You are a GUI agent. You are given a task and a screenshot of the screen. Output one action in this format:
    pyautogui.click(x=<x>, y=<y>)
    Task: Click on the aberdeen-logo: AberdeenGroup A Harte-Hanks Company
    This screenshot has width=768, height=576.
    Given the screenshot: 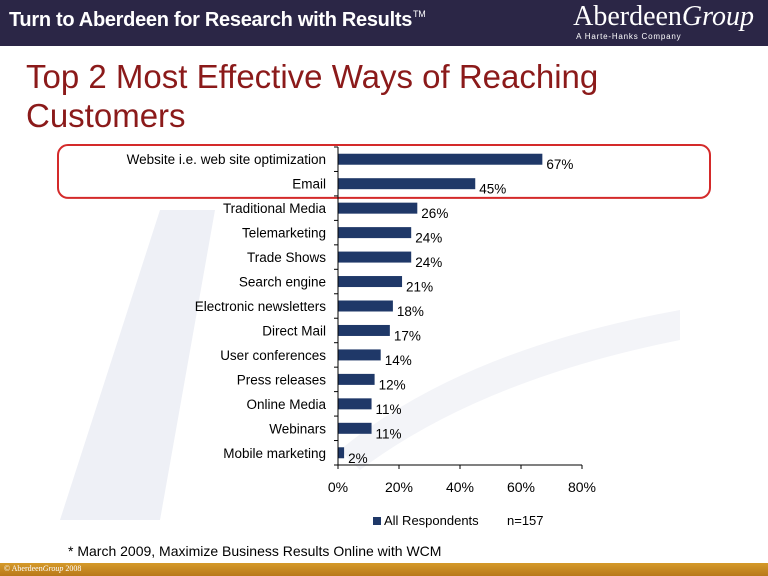 What is the action you would take?
    pyautogui.click(x=663, y=22)
    